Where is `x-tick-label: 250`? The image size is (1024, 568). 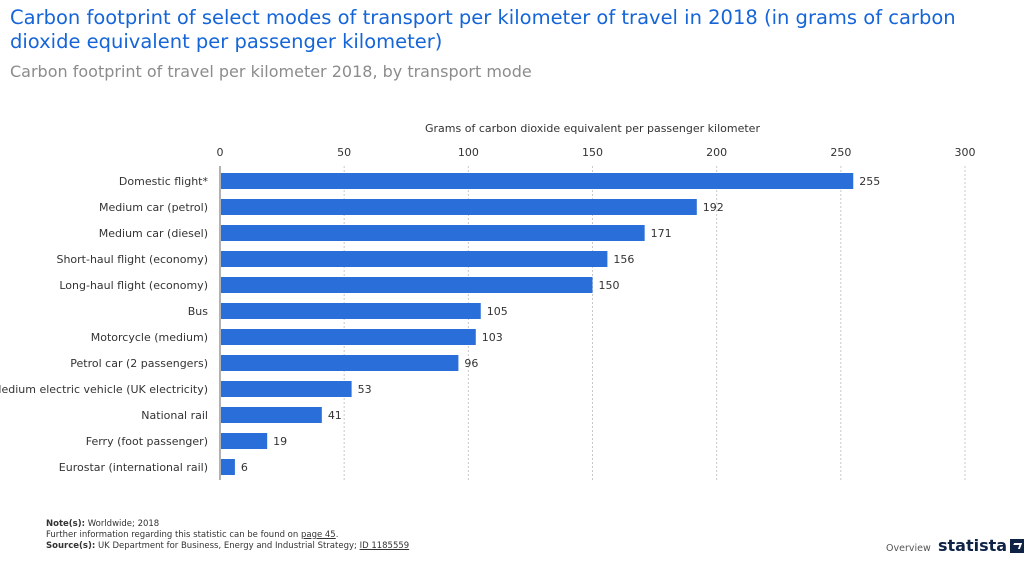
x-tick-label: 250 is located at coordinates (840, 152).